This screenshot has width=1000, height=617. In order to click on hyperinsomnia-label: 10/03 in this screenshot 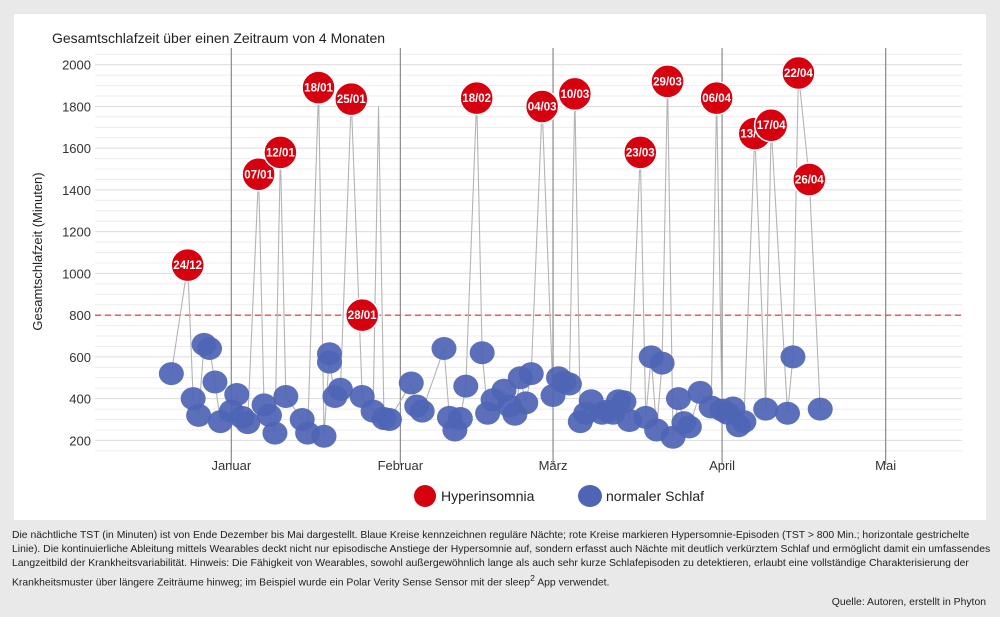, I will do `click(574, 95)`.